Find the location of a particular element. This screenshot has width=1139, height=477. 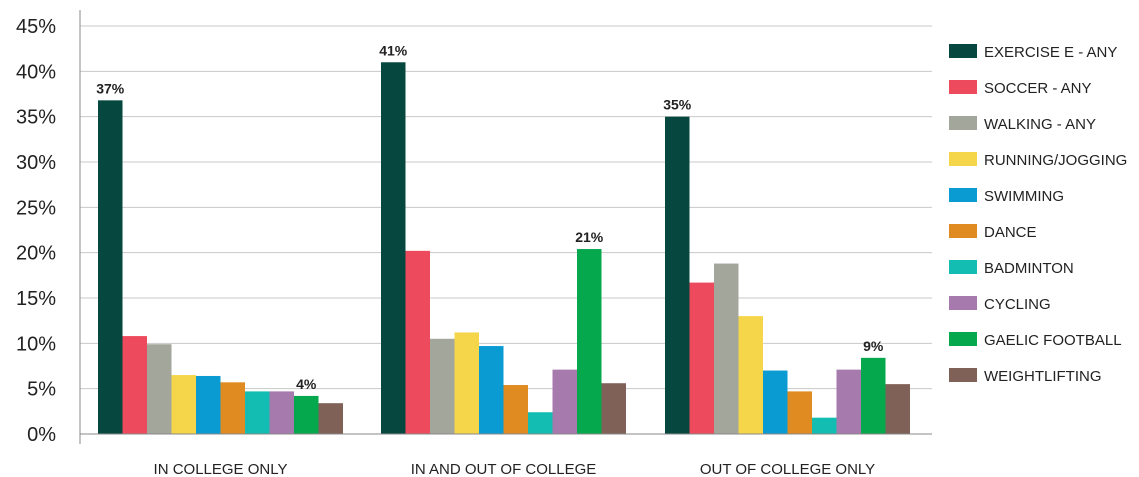

y-tick-label: 30% is located at coordinates (36, 163).